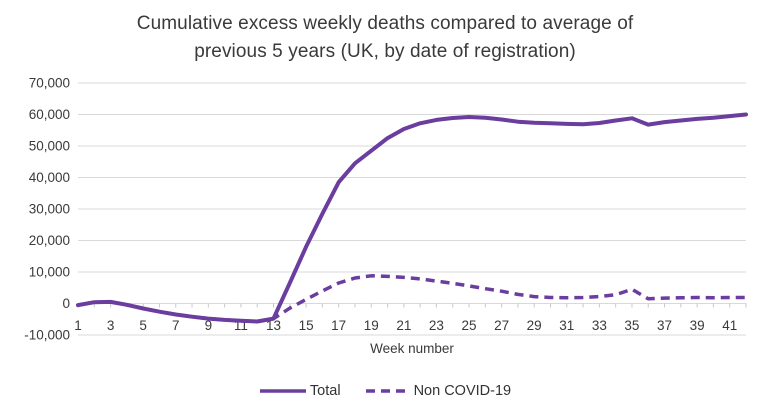 The image size is (770, 420). What do you see at coordinates (176, 325) in the screenshot?
I see `x-tick-label: 7` at bounding box center [176, 325].